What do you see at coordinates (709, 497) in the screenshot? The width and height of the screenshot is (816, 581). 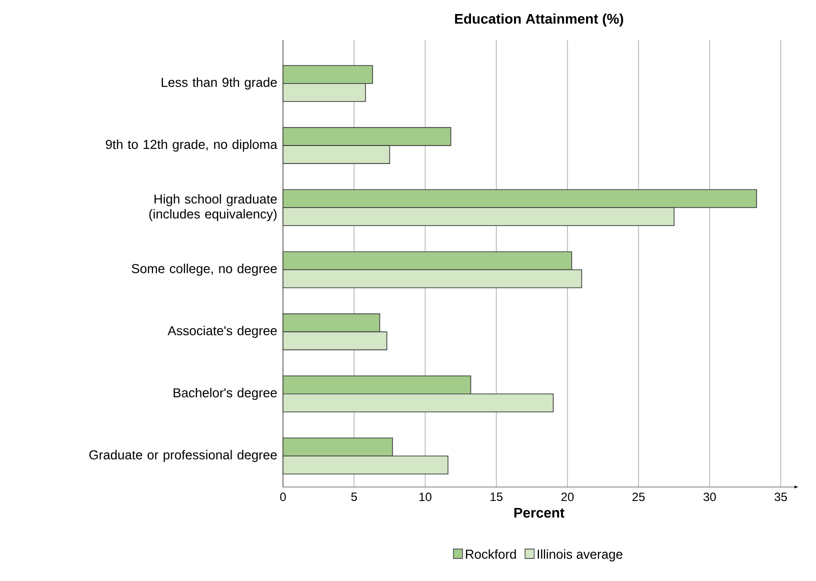 I see `x-tick-label: 30` at bounding box center [709, 497].